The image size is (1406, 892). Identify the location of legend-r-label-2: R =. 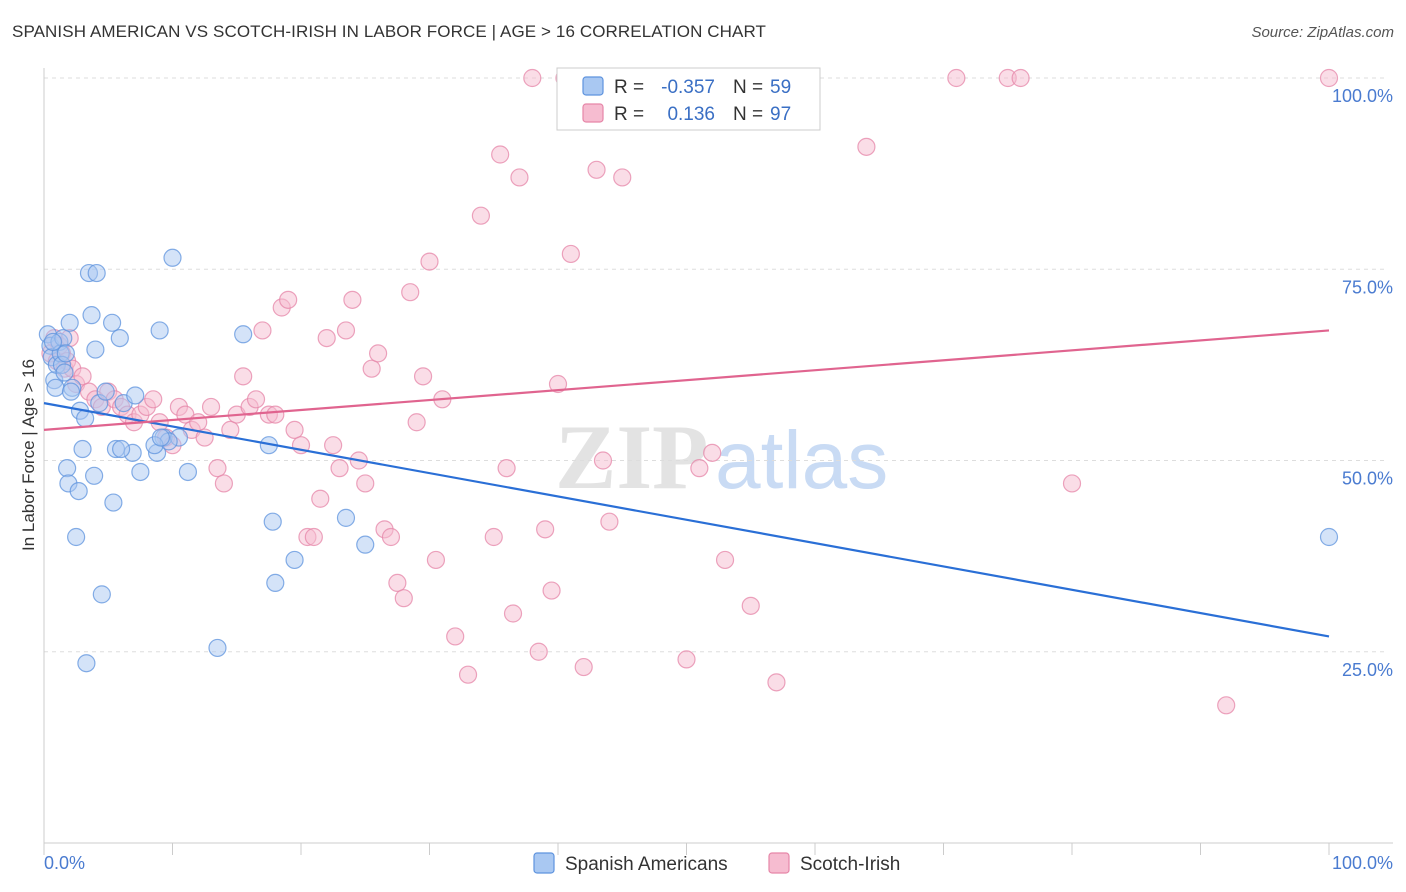
(629, 114).